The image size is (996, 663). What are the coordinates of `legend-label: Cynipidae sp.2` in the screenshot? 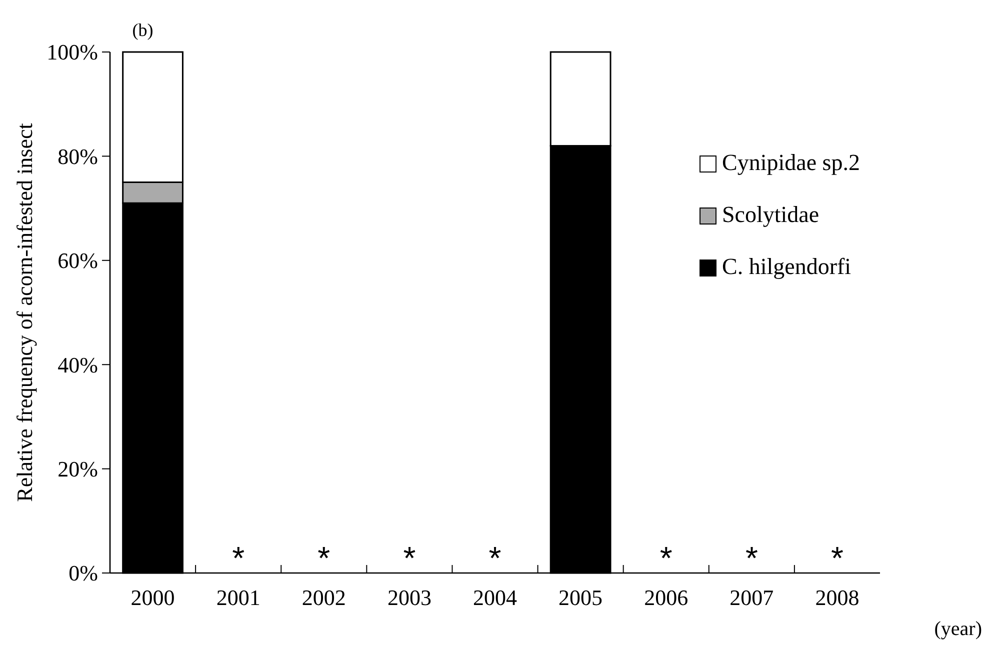 It's located at (791, 162).